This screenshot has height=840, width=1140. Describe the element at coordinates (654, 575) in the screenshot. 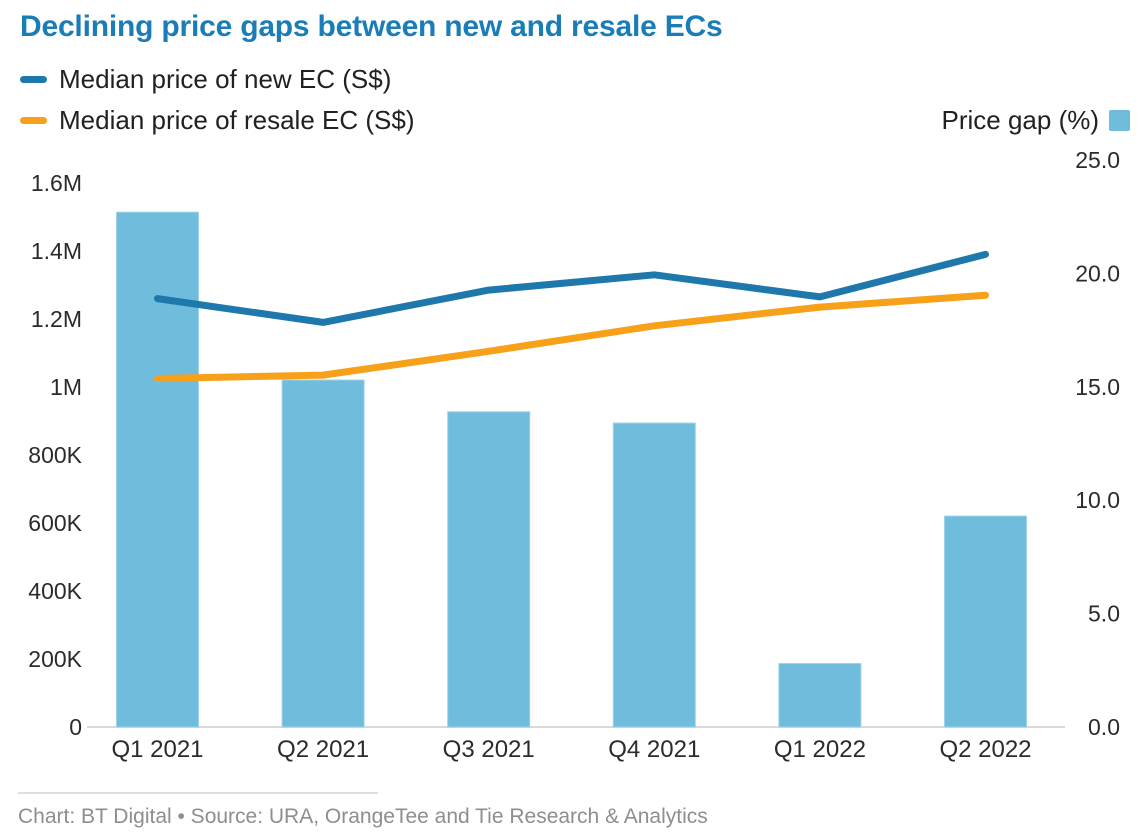

I see `price_gap-bar-q4-2021` at that location.